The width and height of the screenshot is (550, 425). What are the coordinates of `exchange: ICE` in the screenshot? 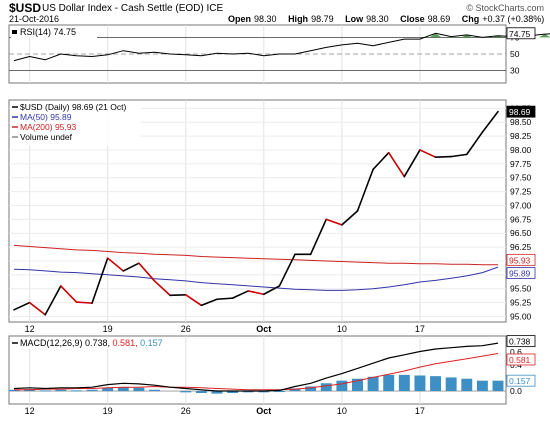 It's located at (215, 8).